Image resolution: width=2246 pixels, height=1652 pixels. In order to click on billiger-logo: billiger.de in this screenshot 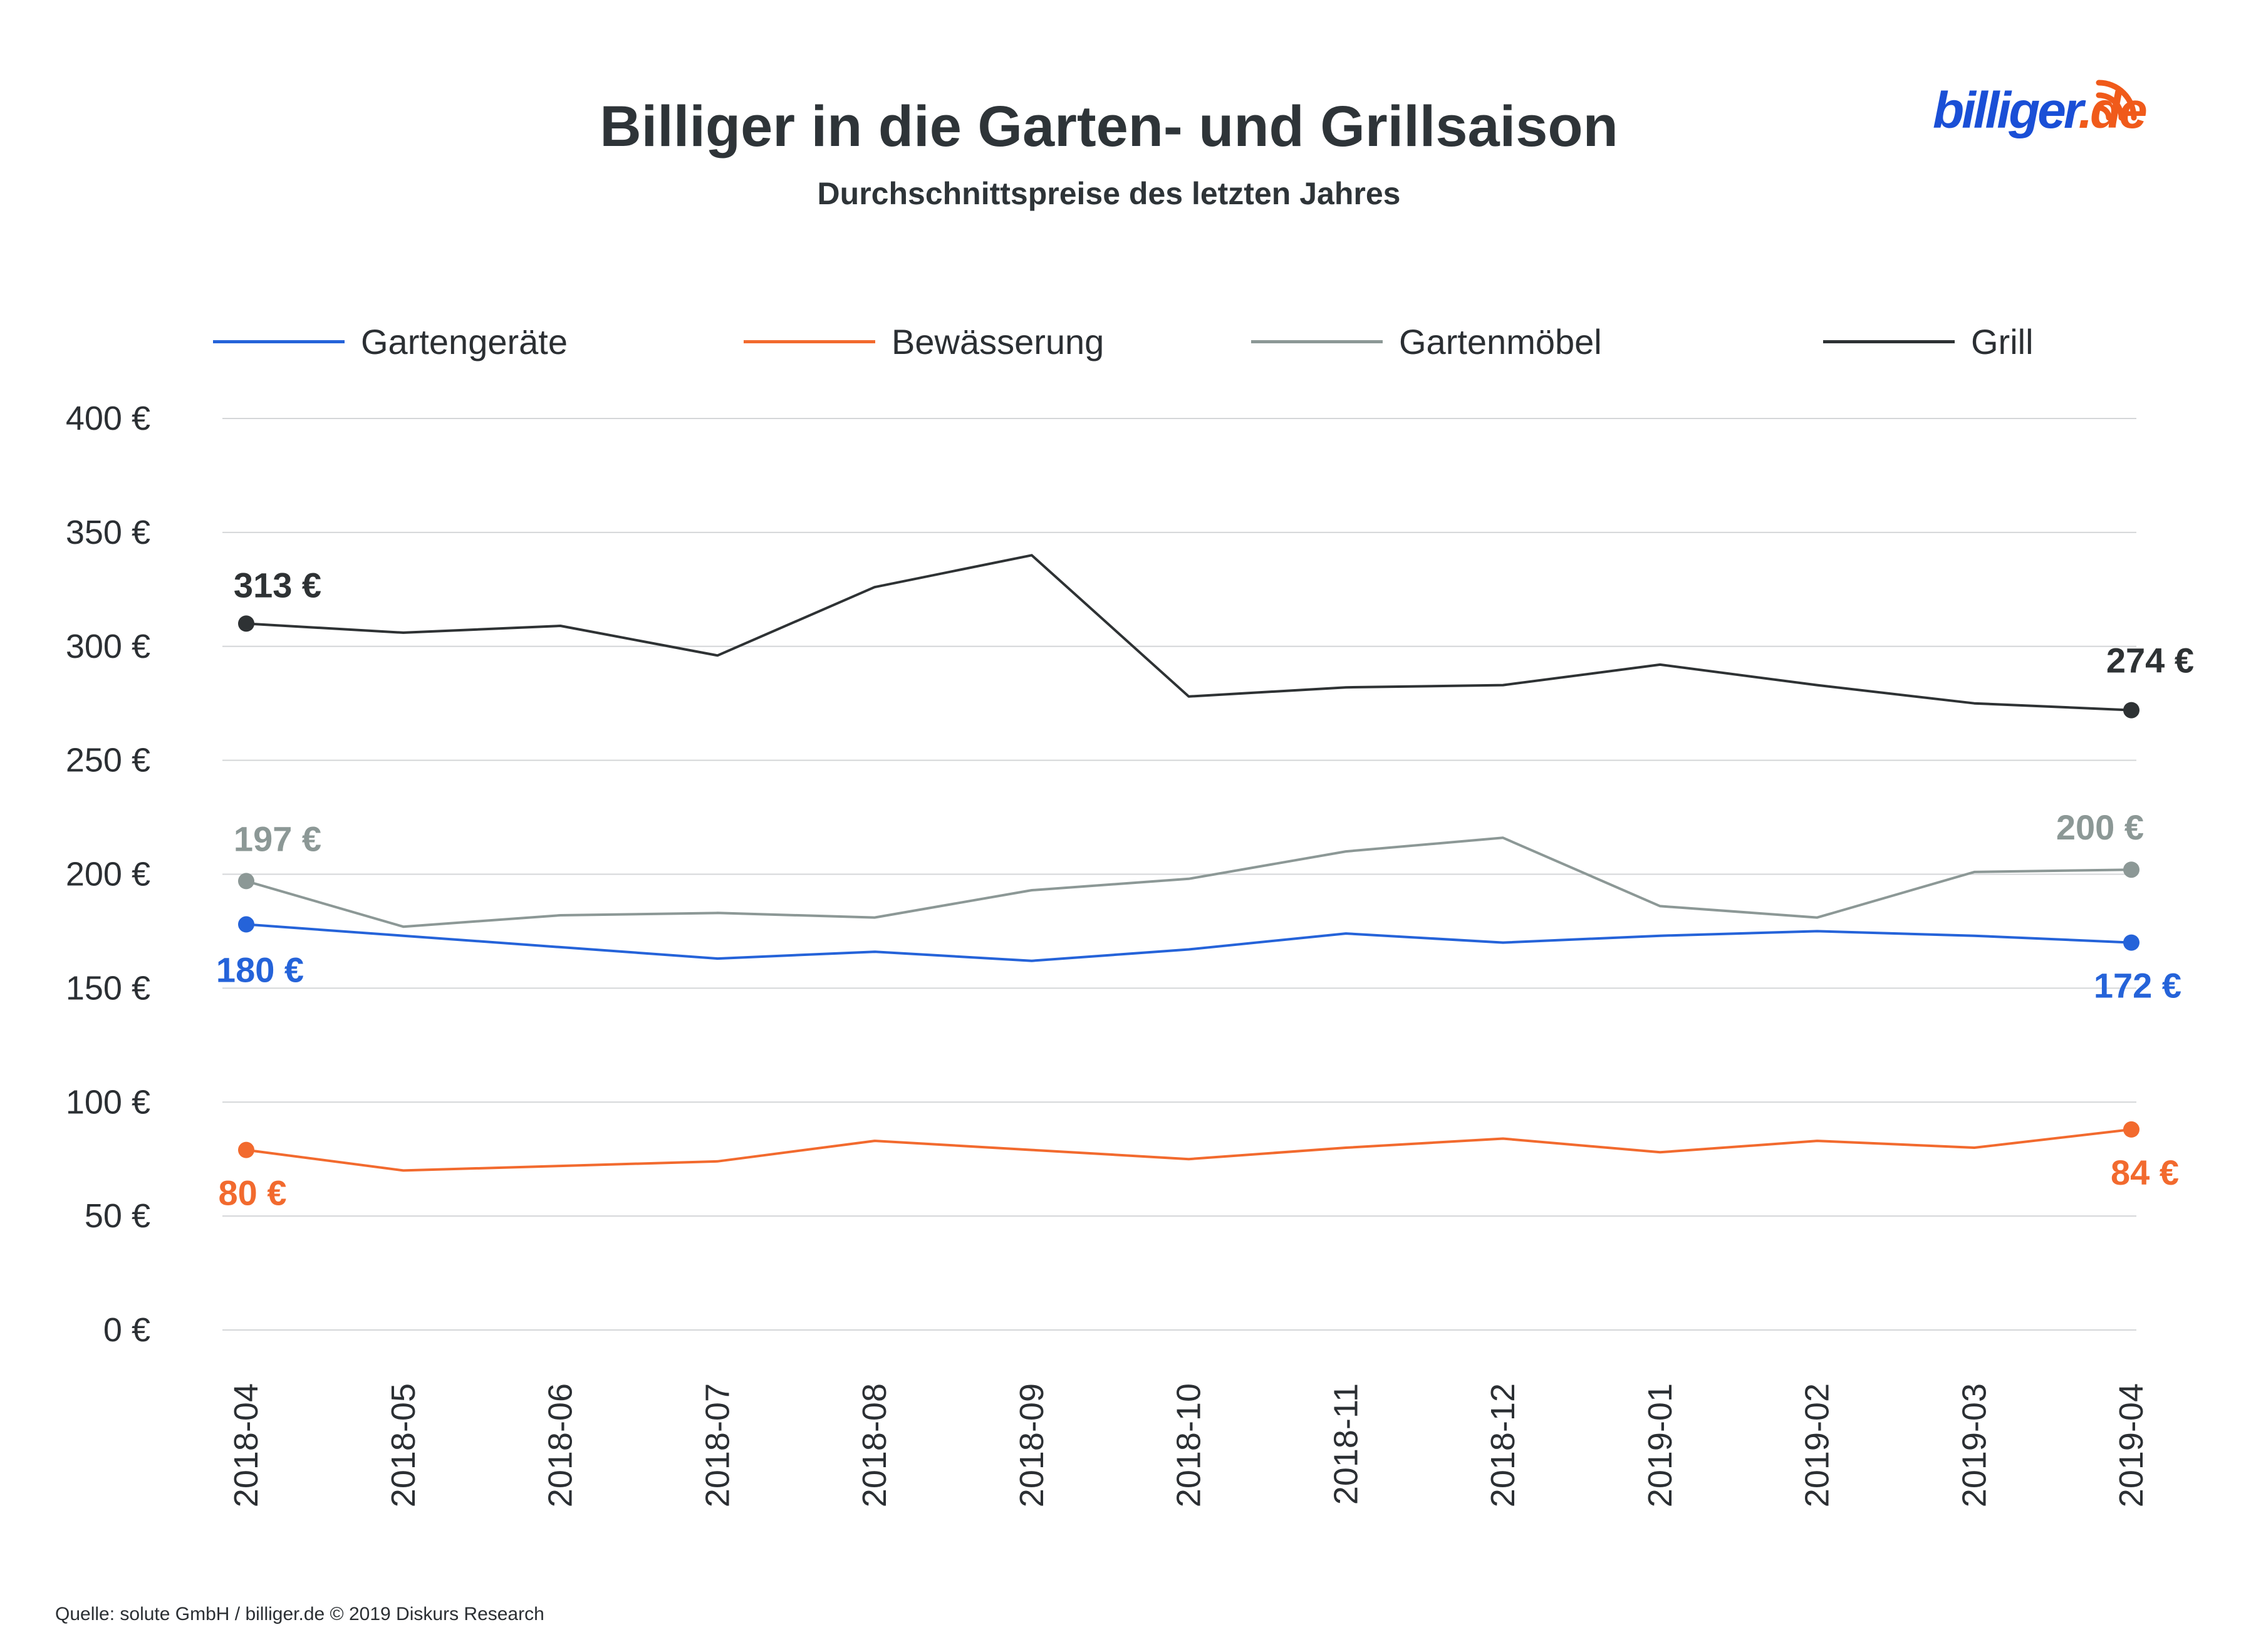, I will do `click(2045, 113)`.